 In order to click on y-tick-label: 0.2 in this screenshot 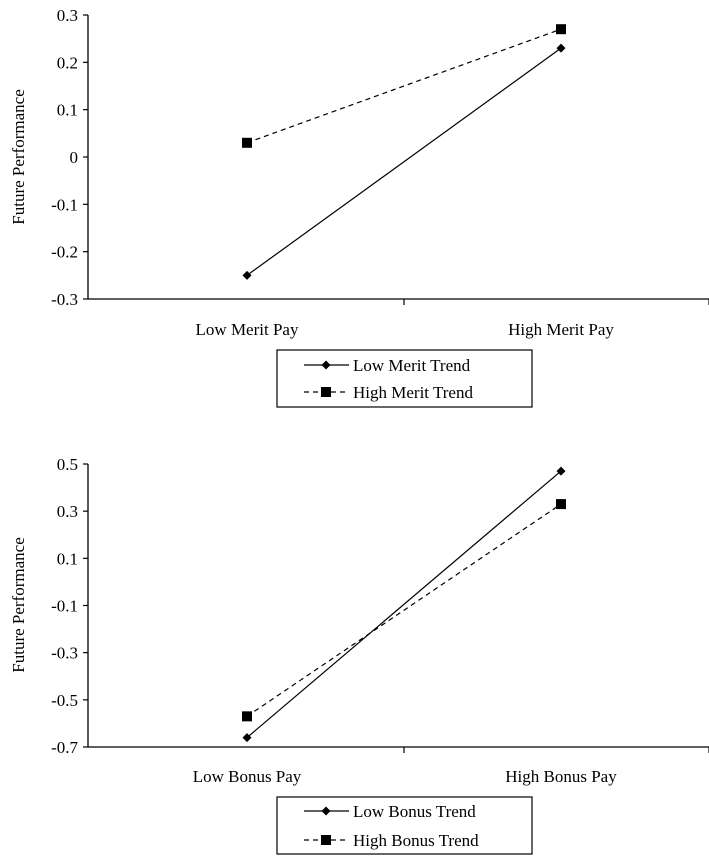, I will do `click(67, 62)`.